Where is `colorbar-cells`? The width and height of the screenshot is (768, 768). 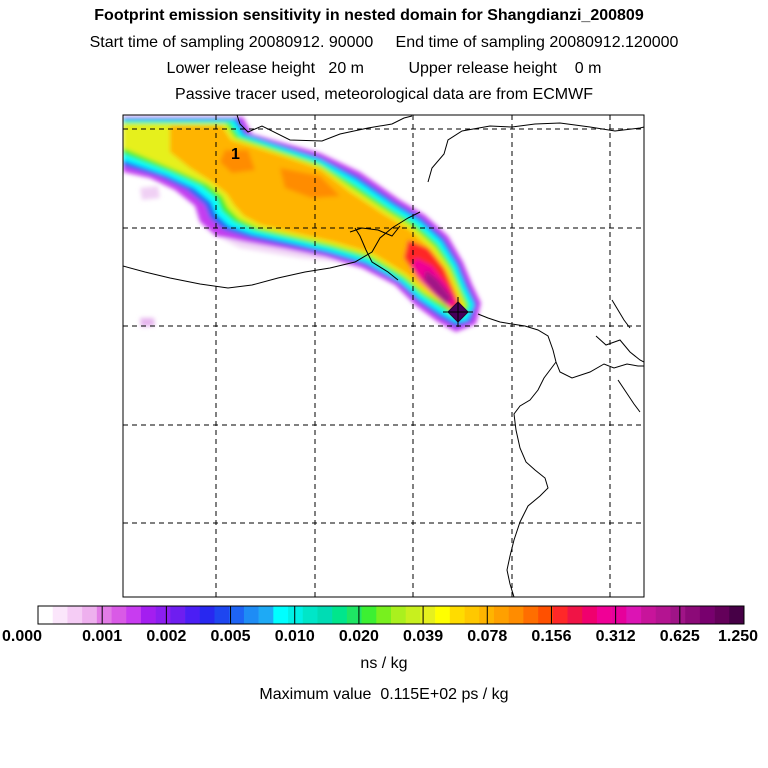 colorbar-cells is located at coordinates (391, 615).